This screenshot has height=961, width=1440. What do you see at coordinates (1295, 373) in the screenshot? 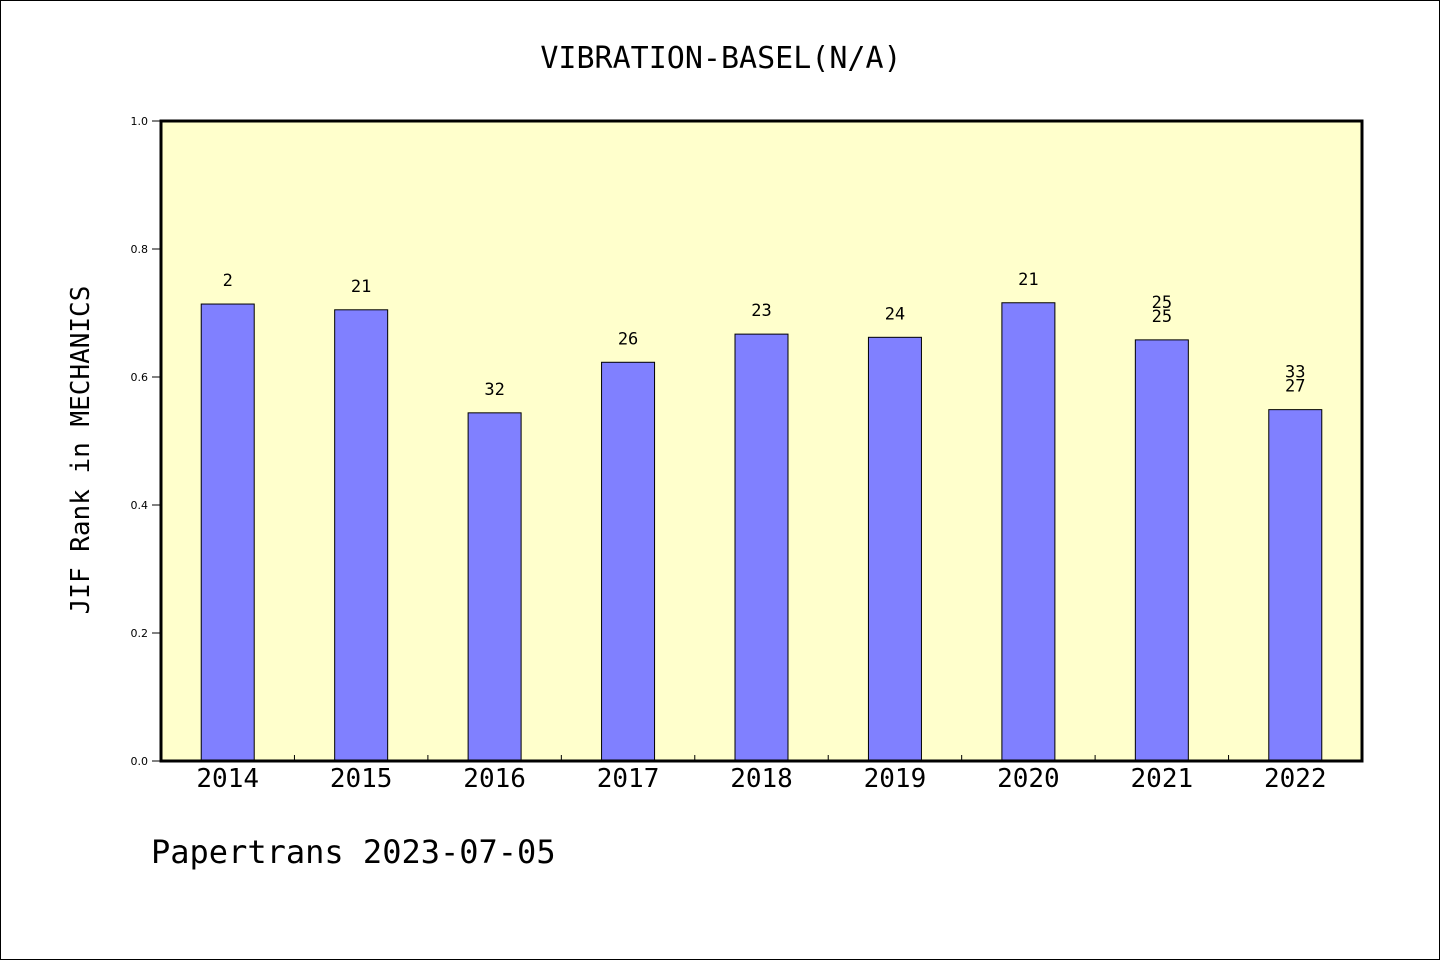
I see `bar-label-2022-1: 33` at bounding box center [1295, 373].